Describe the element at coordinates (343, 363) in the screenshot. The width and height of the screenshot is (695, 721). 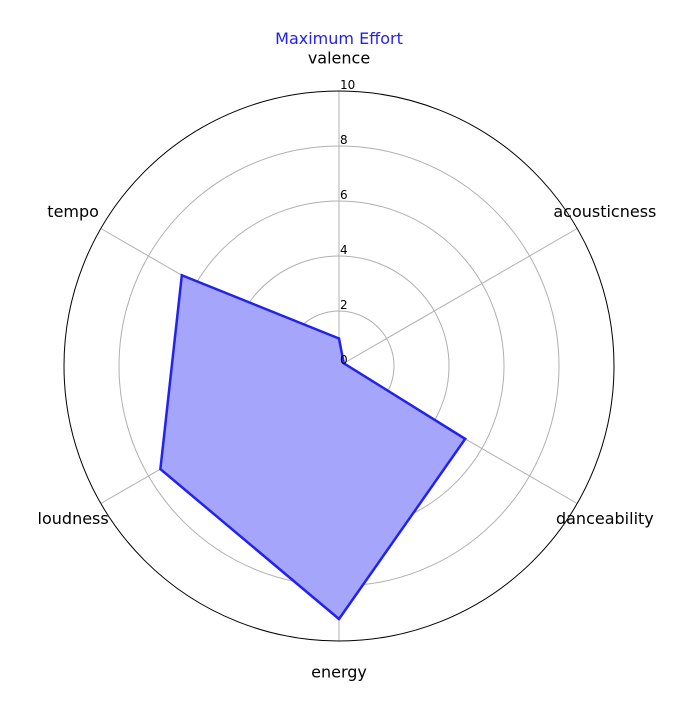
I see `data-point-acousticness` at that location.